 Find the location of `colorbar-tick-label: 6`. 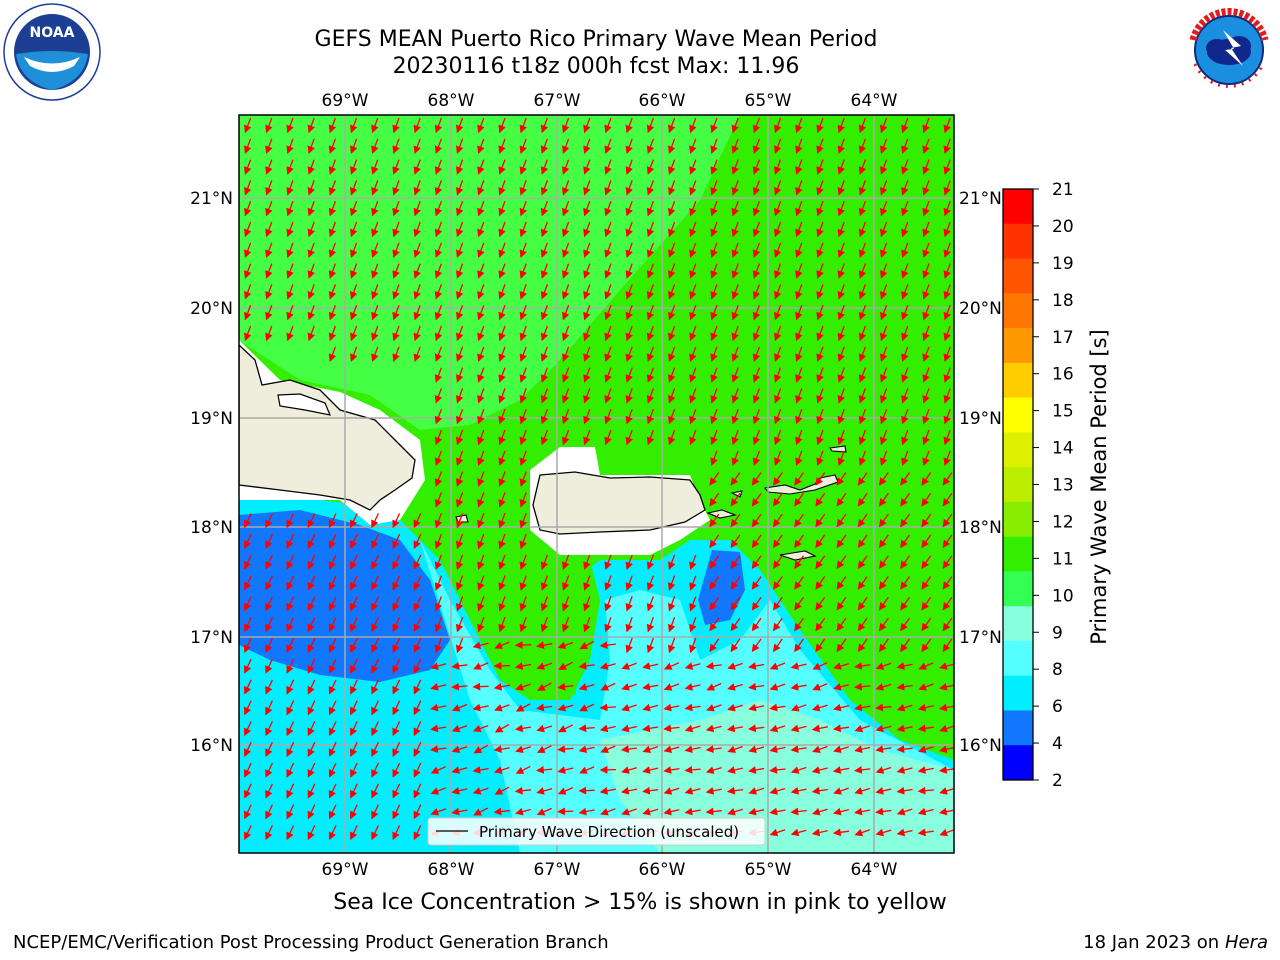

colorbar-tick-label: 6 is located at coordinates (1057, 707).